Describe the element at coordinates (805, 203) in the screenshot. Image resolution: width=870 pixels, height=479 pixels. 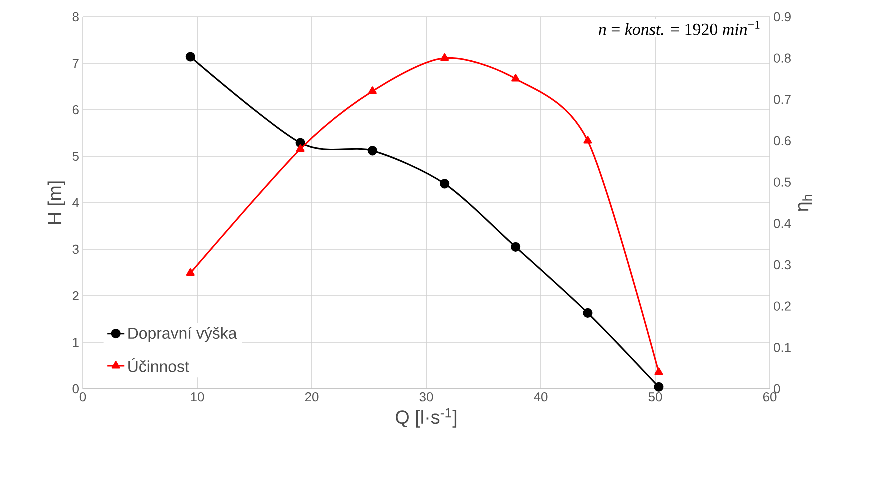
I see `y2-axis-title: η$_{h}$` at that location.